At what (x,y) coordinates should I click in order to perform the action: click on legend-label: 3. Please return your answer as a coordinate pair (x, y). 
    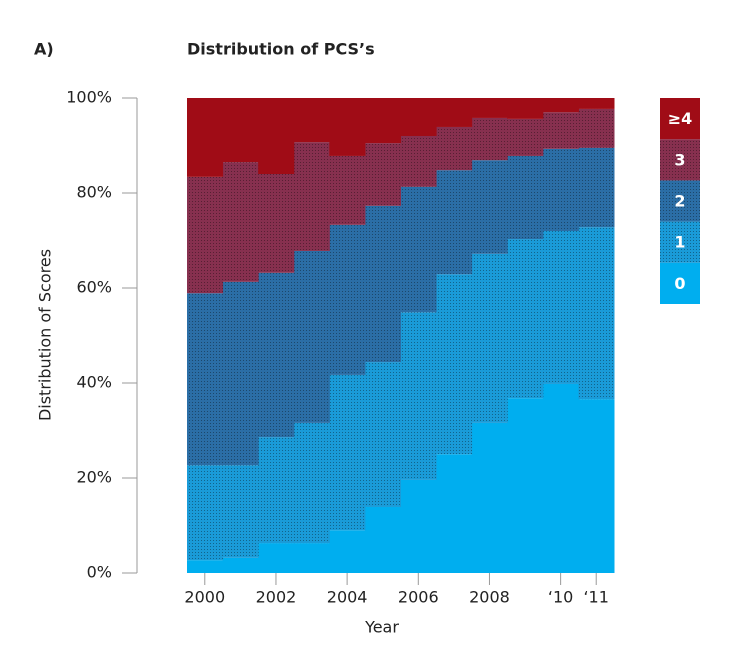
    Looking at the image, I should click on (679, 159).